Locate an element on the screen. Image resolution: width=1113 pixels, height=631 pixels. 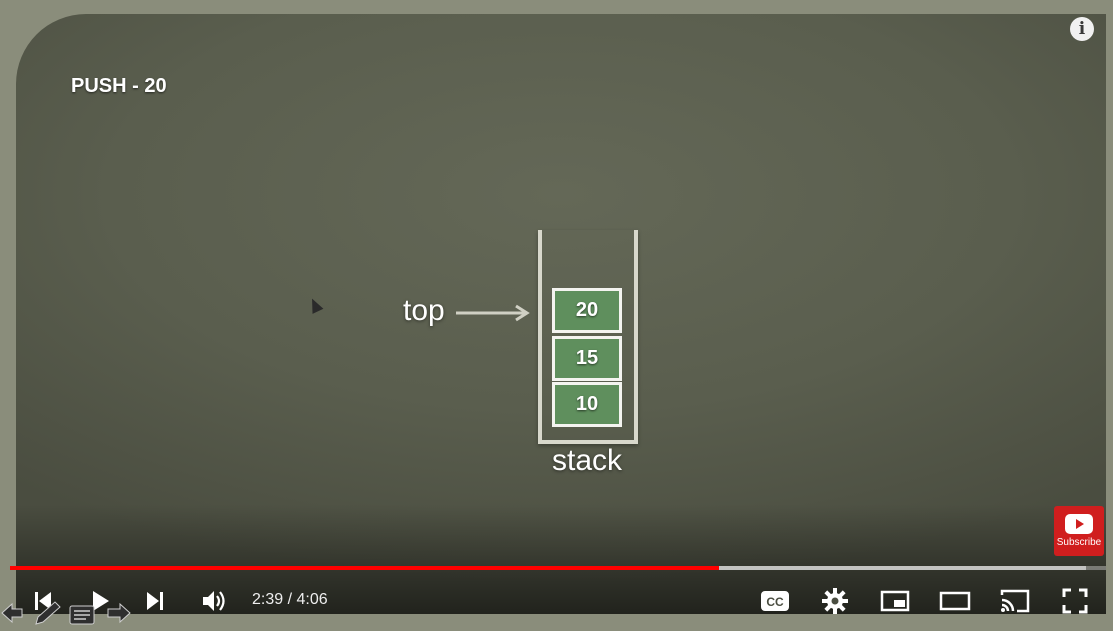
cast-button is located at coordinates (1015, 601).